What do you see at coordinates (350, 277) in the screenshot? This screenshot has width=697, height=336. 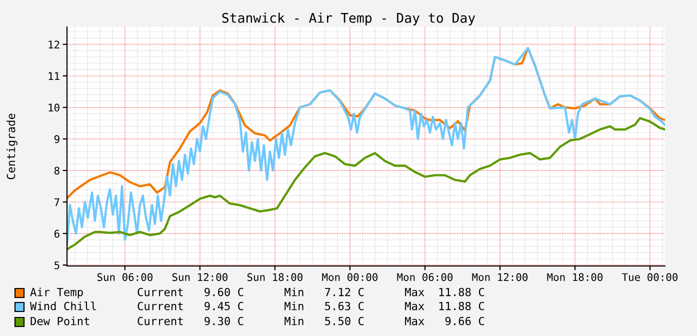 I see `x-tick-label: Mon 00:00` at bounding box center [350, 277].